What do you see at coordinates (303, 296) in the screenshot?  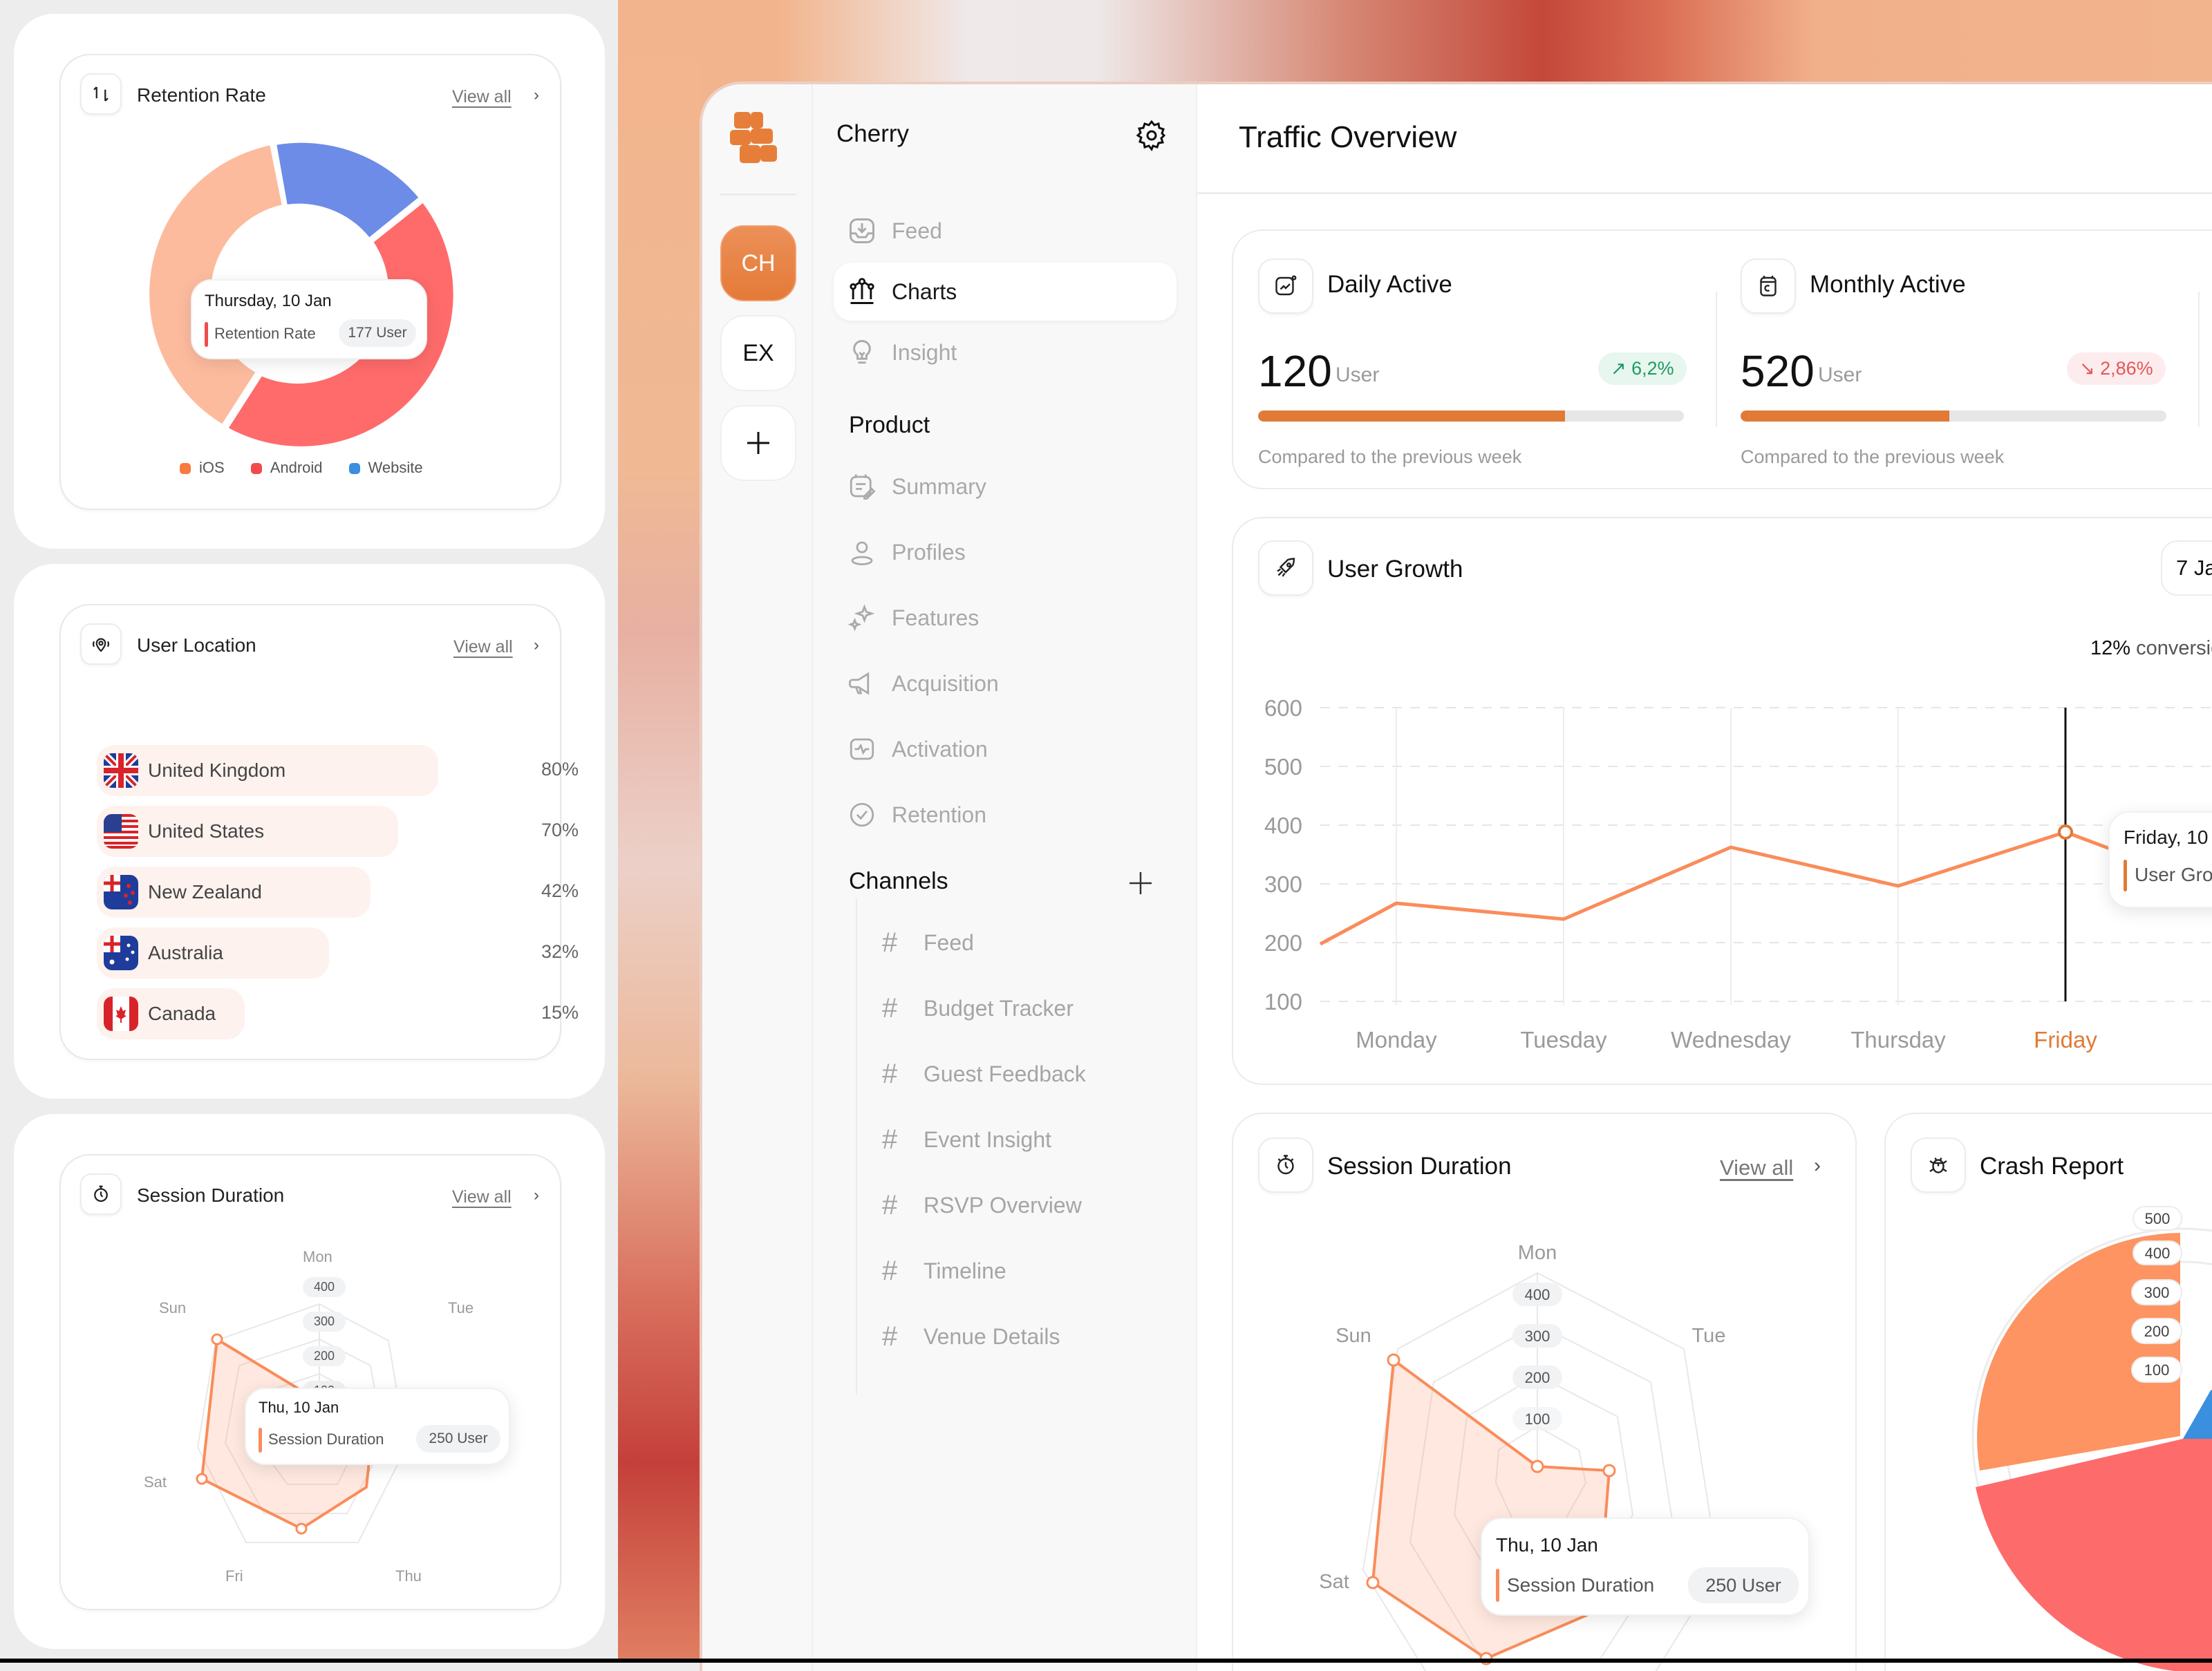 I see `retention-donut-chart` at bounding box center [303, 296].